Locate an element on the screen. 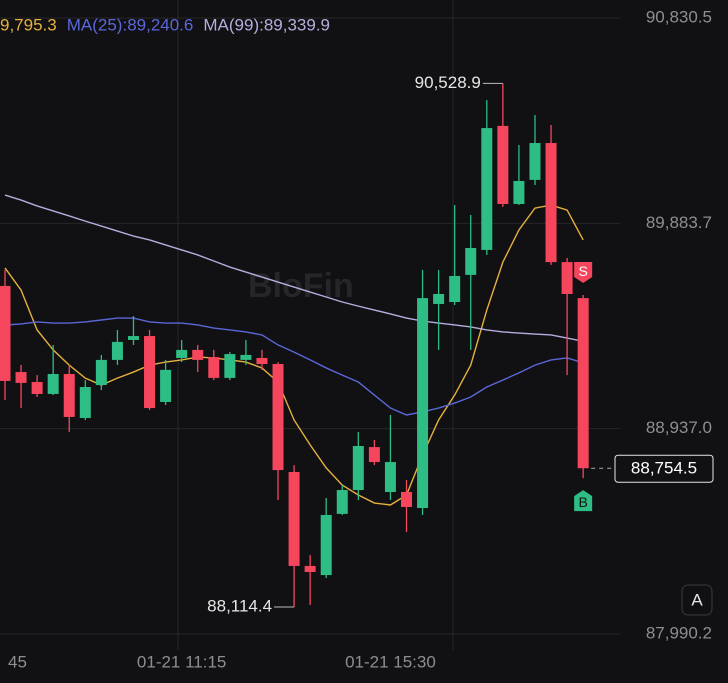 The width and height of the screenshot is (728, 683). legend-item: MA(25):89,240.6 is located at coordinates (130, 24).